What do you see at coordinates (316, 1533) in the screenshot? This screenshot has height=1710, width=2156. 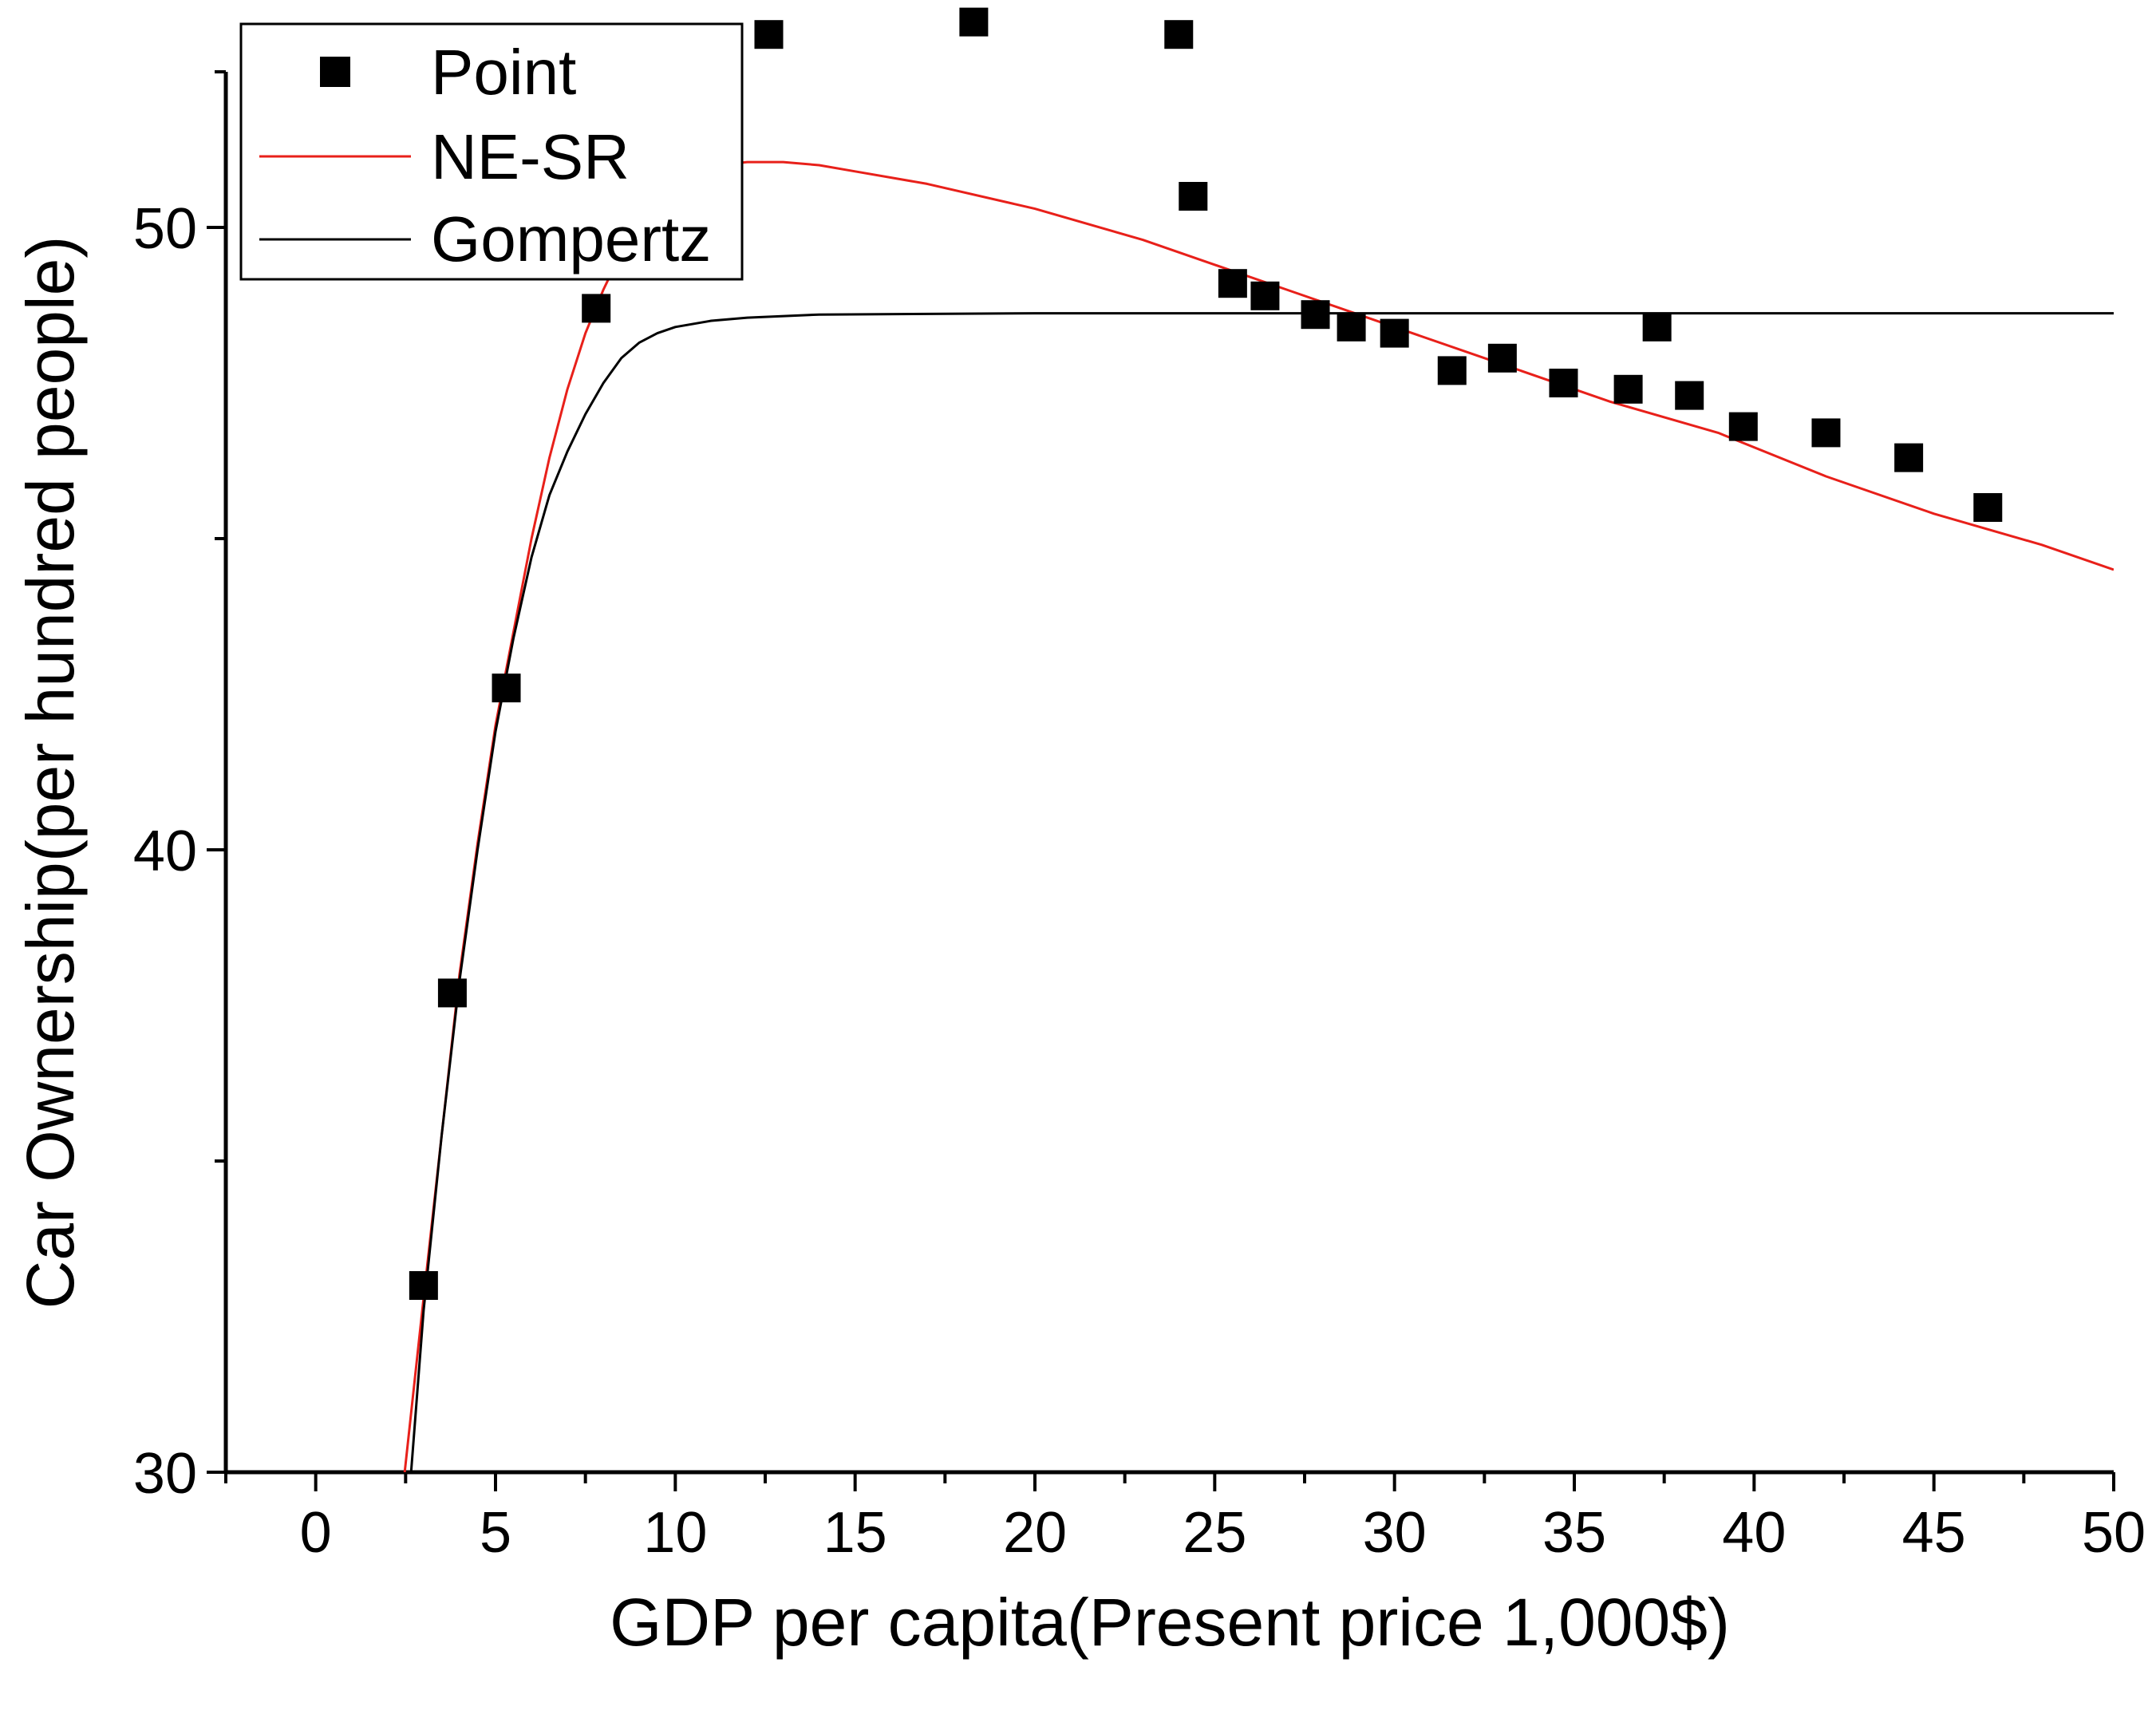 I see `x-tick-label: 0` at bounding box center [316, 1533].